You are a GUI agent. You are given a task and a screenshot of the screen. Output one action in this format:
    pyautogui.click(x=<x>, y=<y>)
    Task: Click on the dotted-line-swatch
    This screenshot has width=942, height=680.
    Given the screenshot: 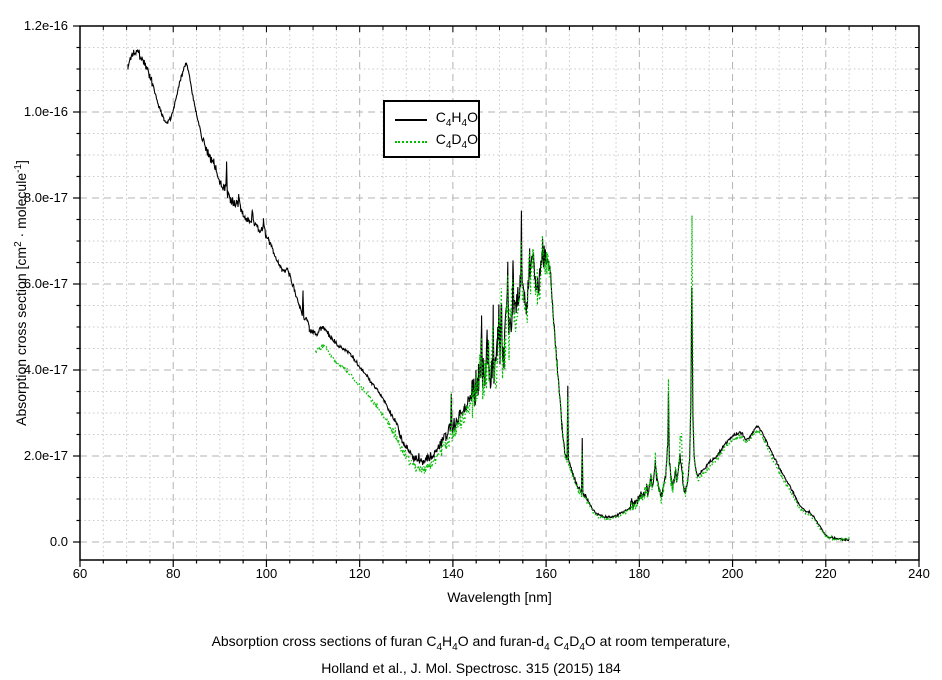 What is the action you would take?
    pyautogui.click(x=411, y=142)
    